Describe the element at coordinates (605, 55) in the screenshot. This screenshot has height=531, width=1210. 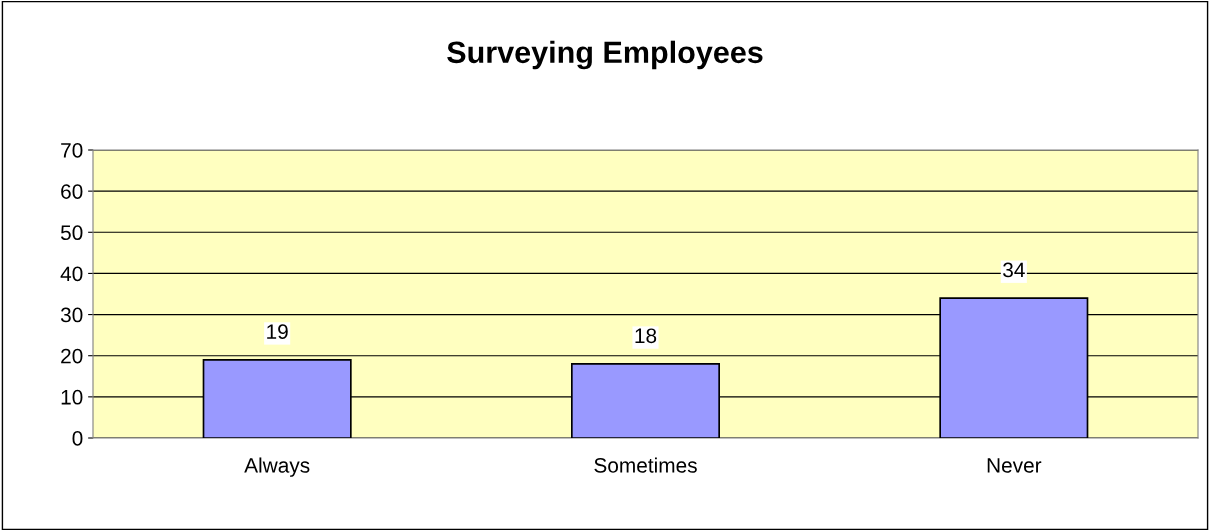
I see `chart-title: Surveying Employees` at that location.